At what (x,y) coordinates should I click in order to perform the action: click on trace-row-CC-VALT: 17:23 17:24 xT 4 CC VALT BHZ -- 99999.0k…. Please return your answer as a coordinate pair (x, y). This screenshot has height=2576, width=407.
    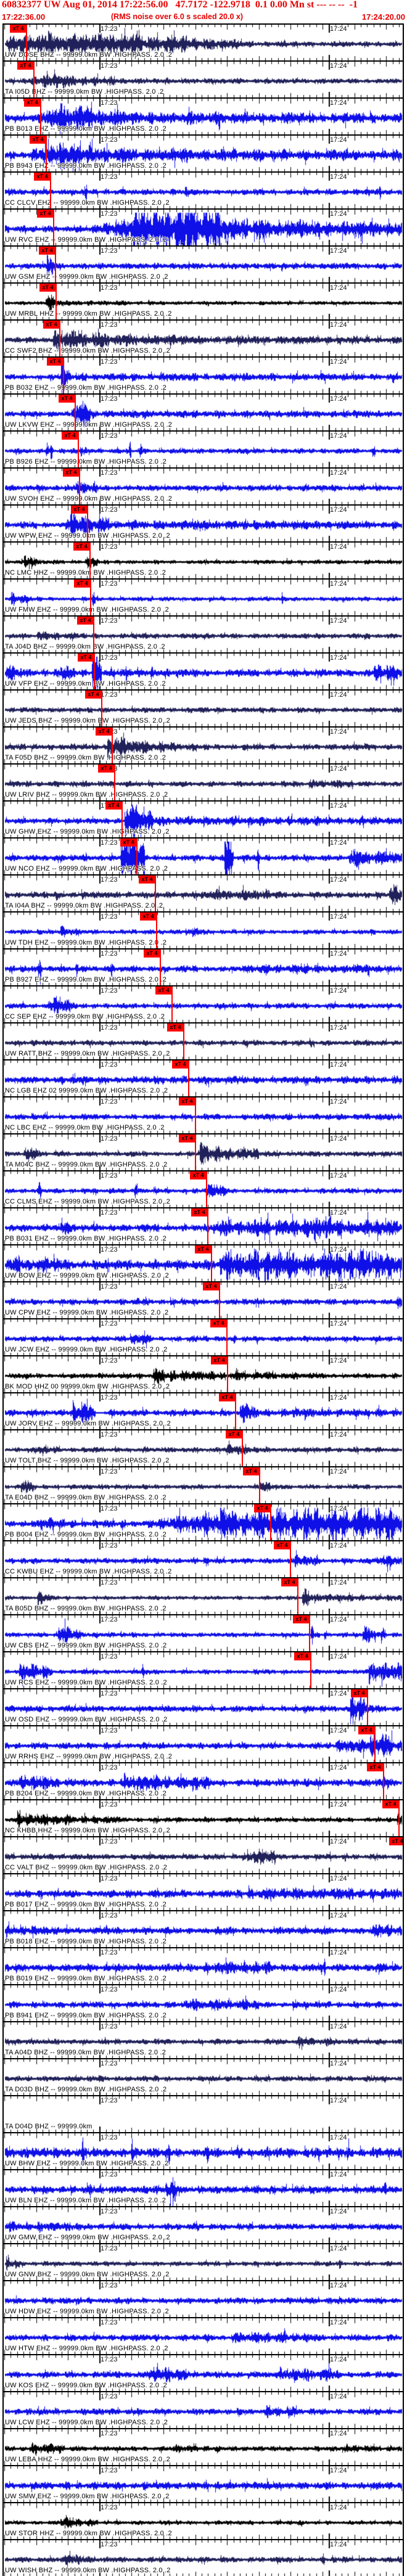
    Looking at the image, I should click on (203, 1855).